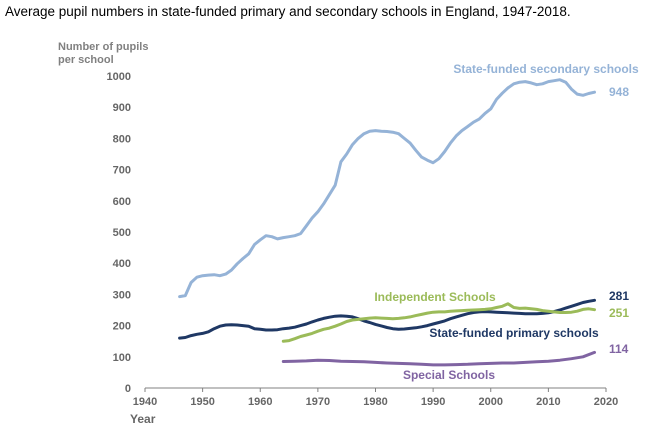  I want to click on series-label-state-funded-secondary-schools: State-funded secondary schools, so click(546, 69).